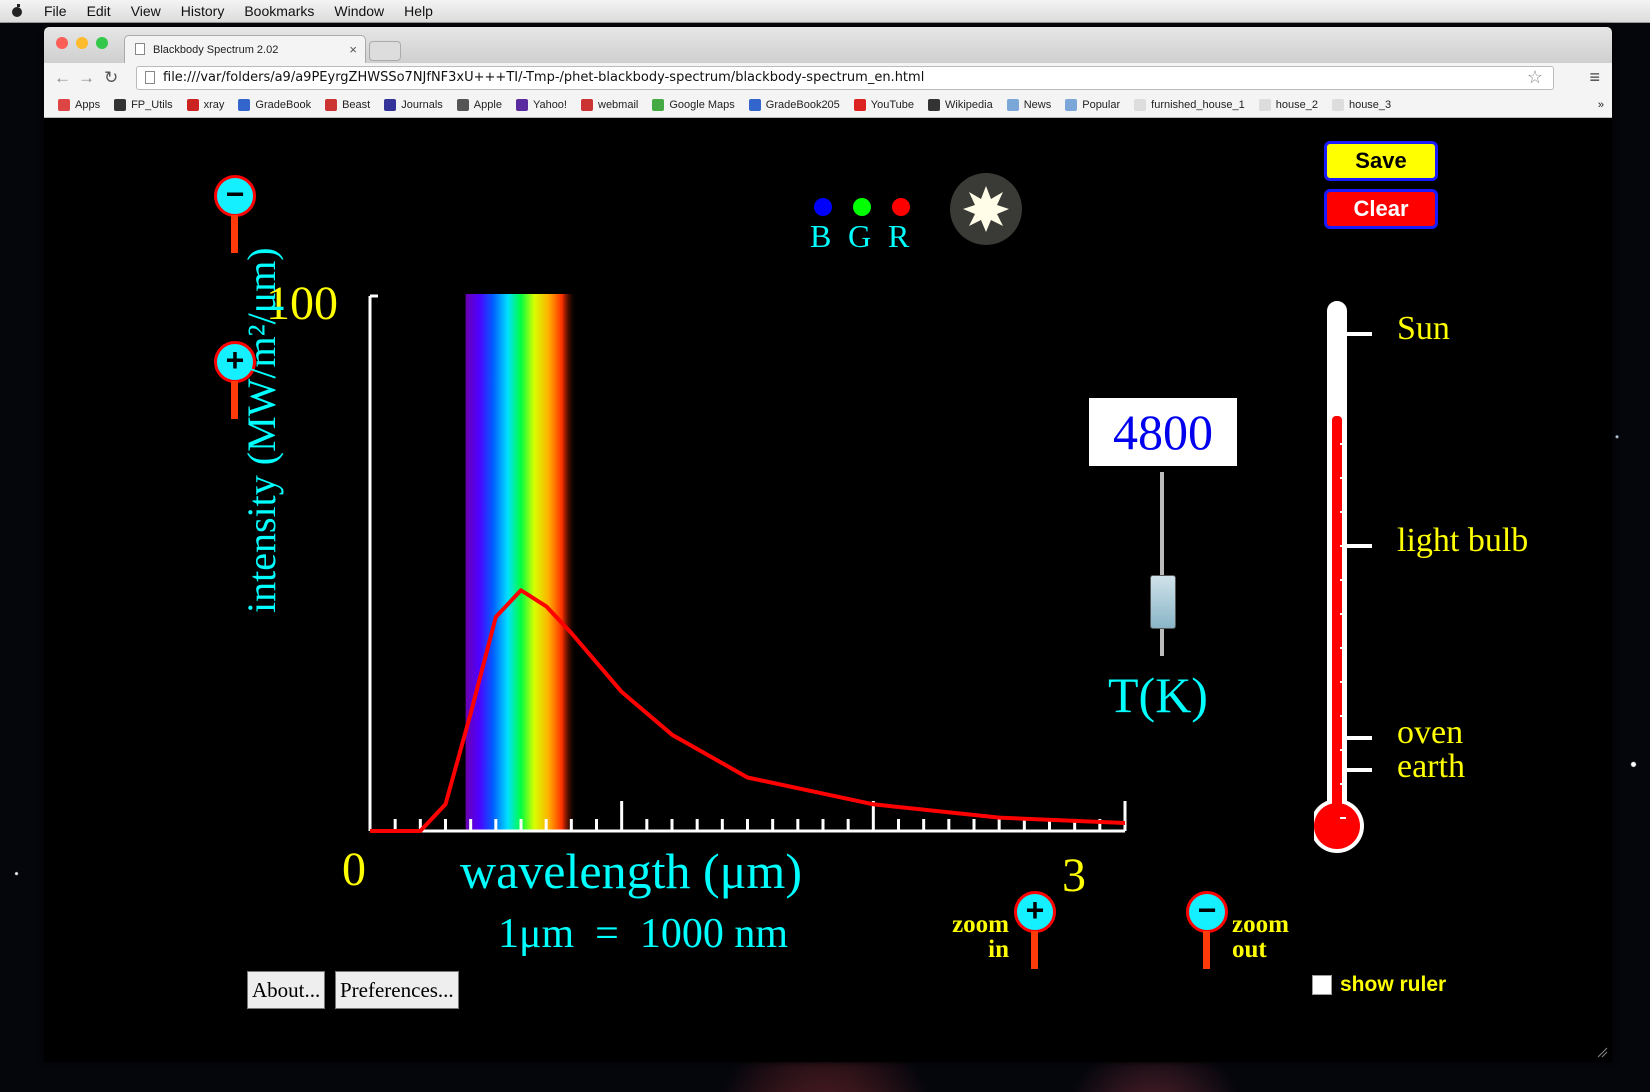 Image resolution: width=1650 pixels, height=1092 pixels. What do you see at coordinates (1381, 209) in the screenshot?
I see `clear-button: Clear` at bounding box center [1381, 209].